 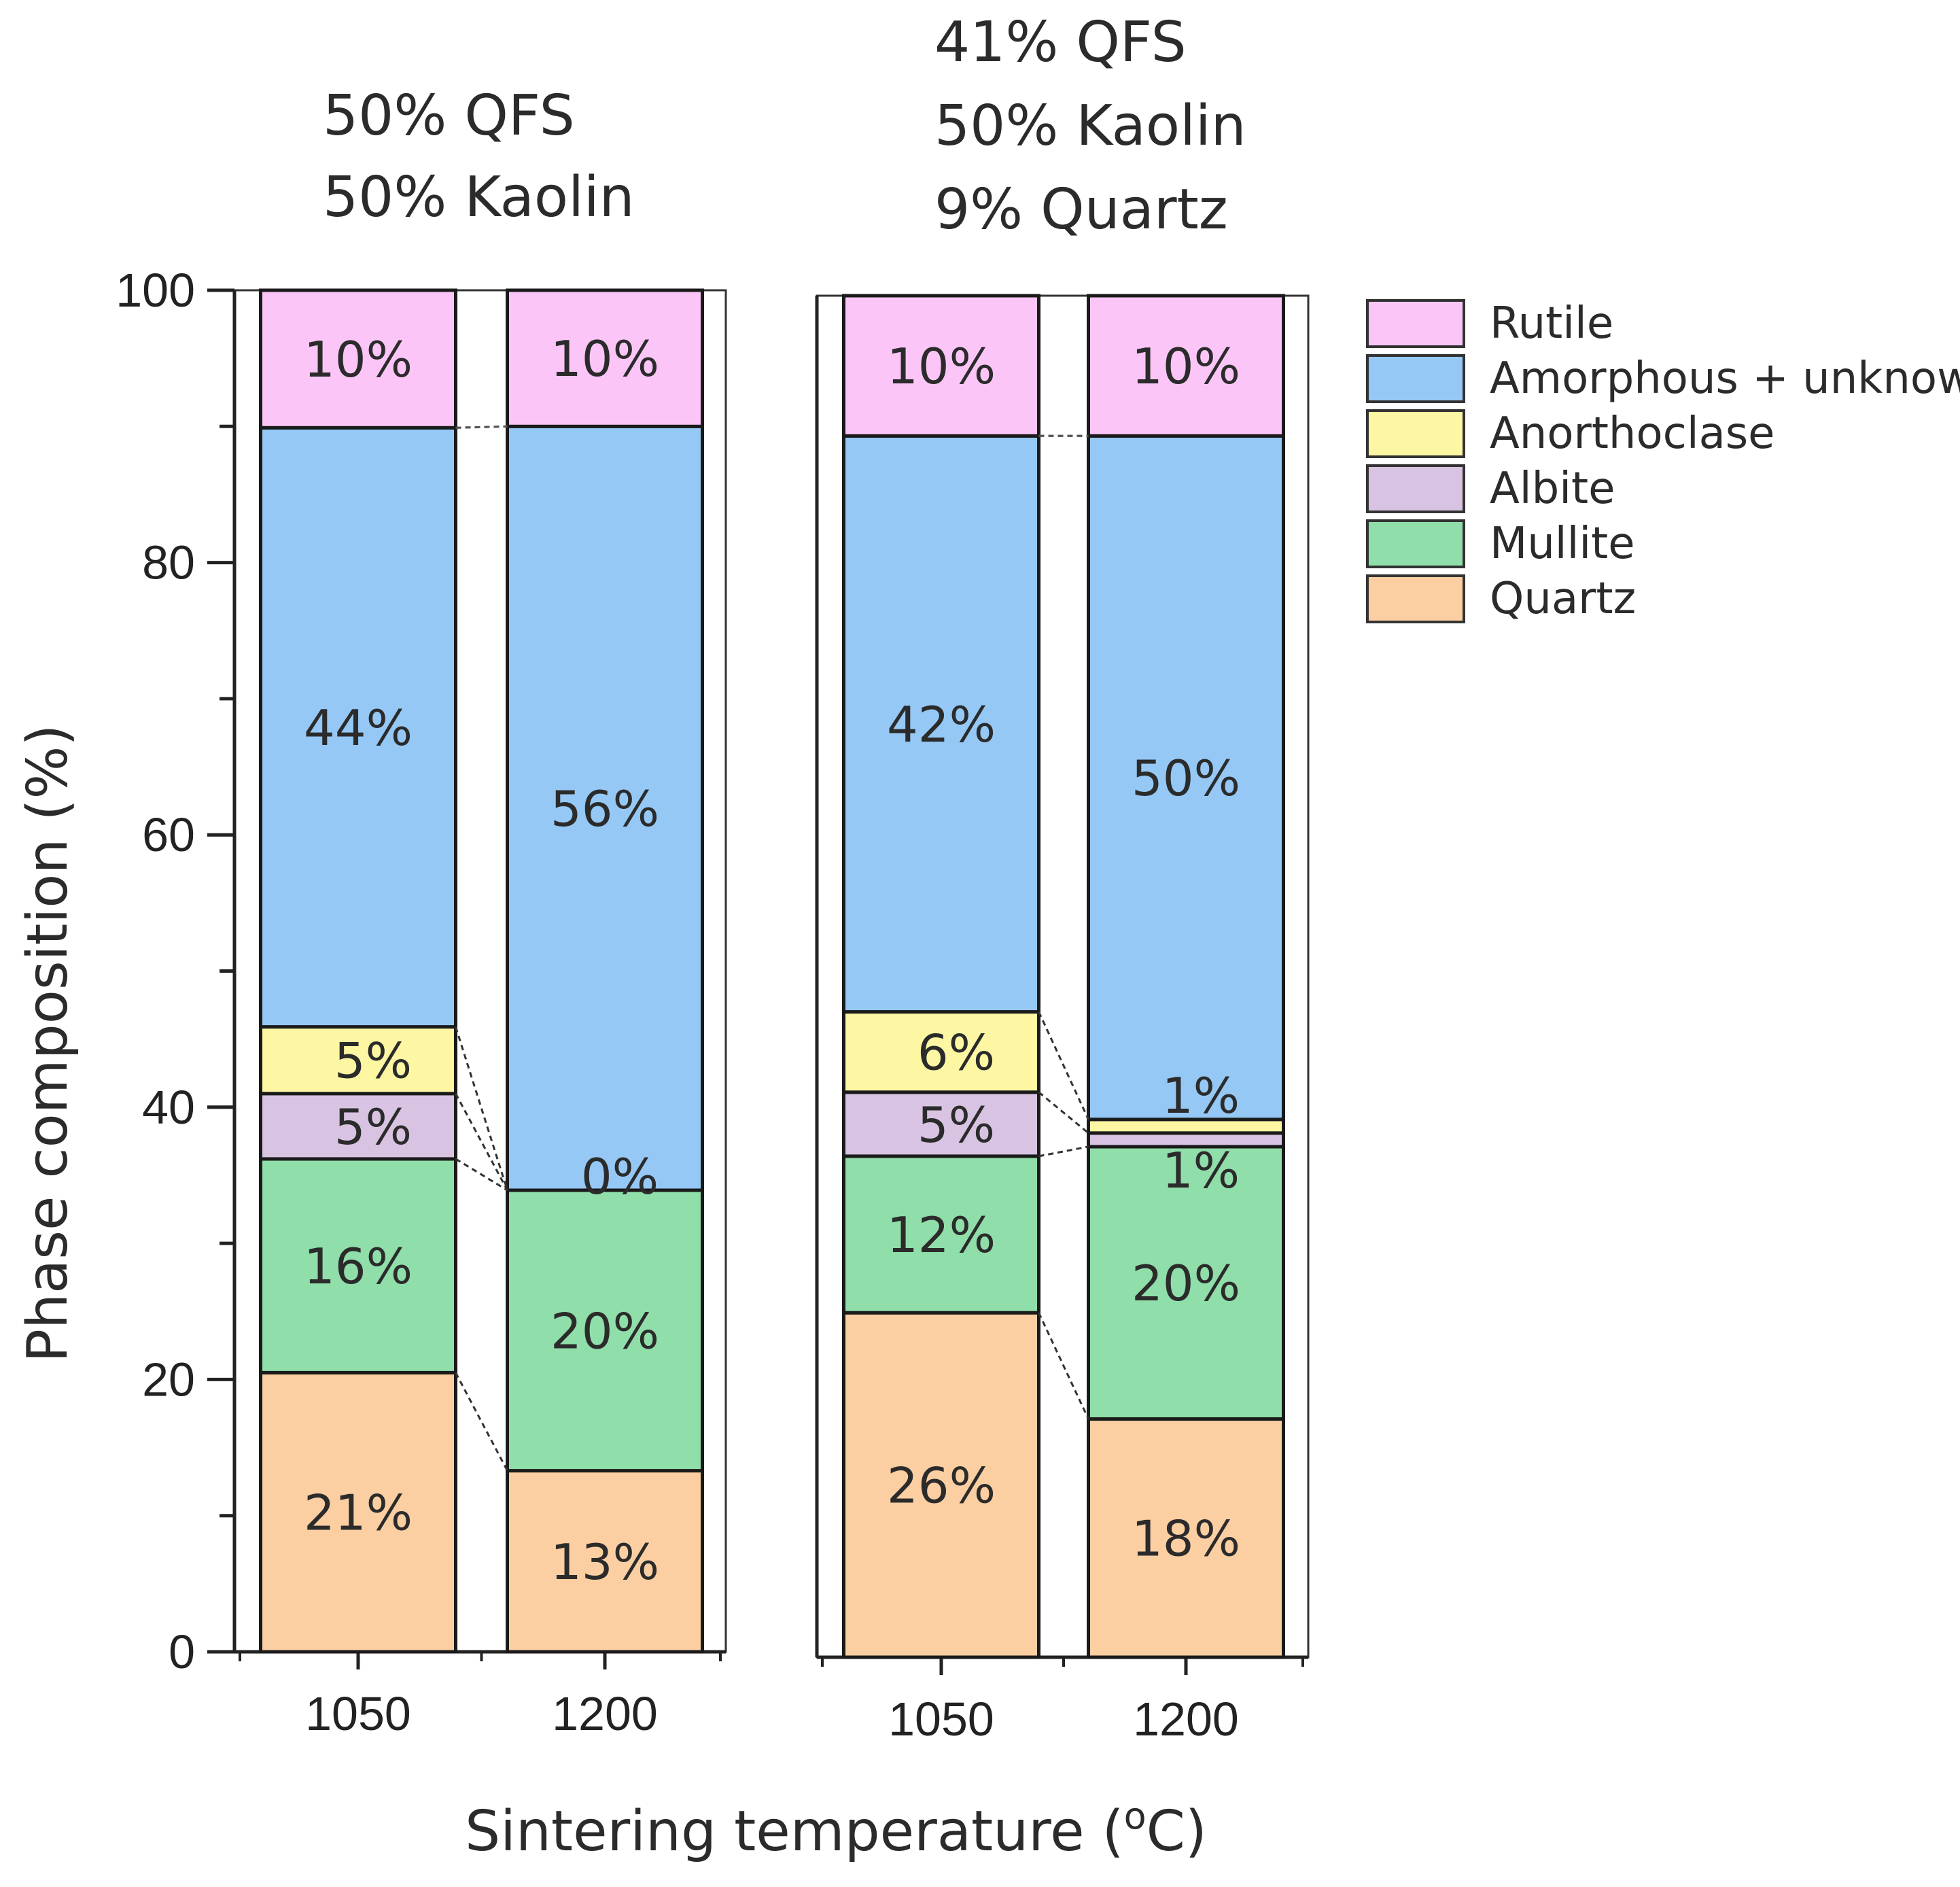 I want to click on panel-2-title: 41% QFS 50% Kaolin 9% Quartz, so click(x=1099, y=126).